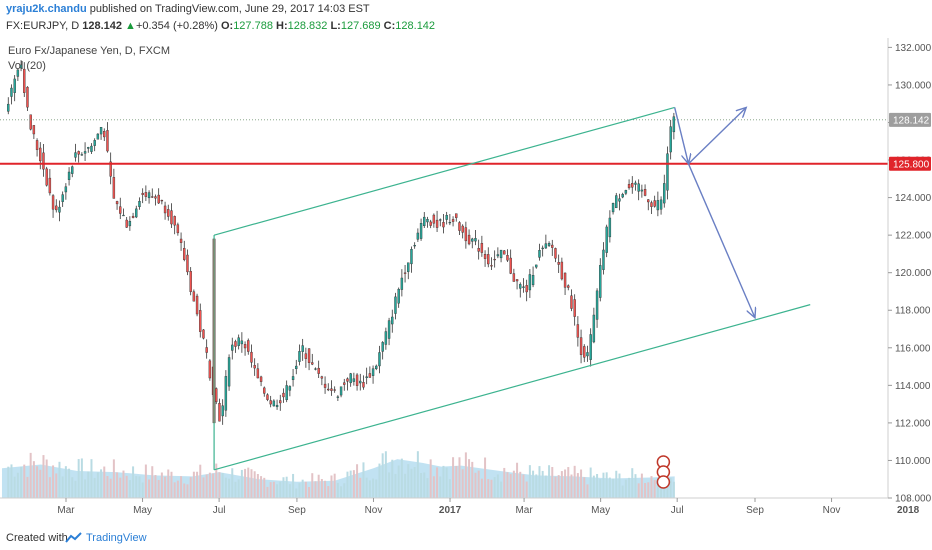  Describe the element at coordinates (913, 236) in the screenshot. I see `price-tick-label: 122.000` at that location.